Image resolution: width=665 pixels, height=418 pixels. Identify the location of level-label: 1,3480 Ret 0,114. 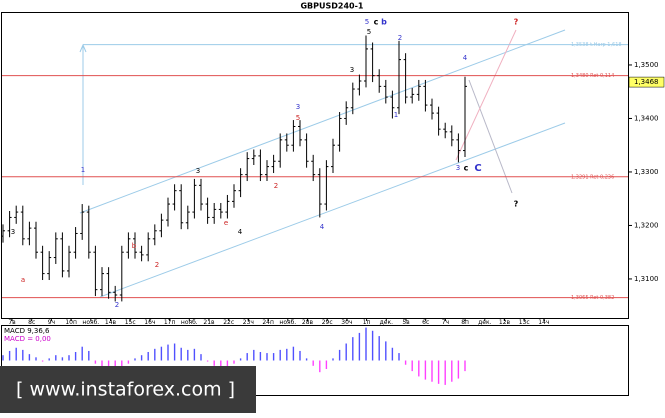
(592, 76).